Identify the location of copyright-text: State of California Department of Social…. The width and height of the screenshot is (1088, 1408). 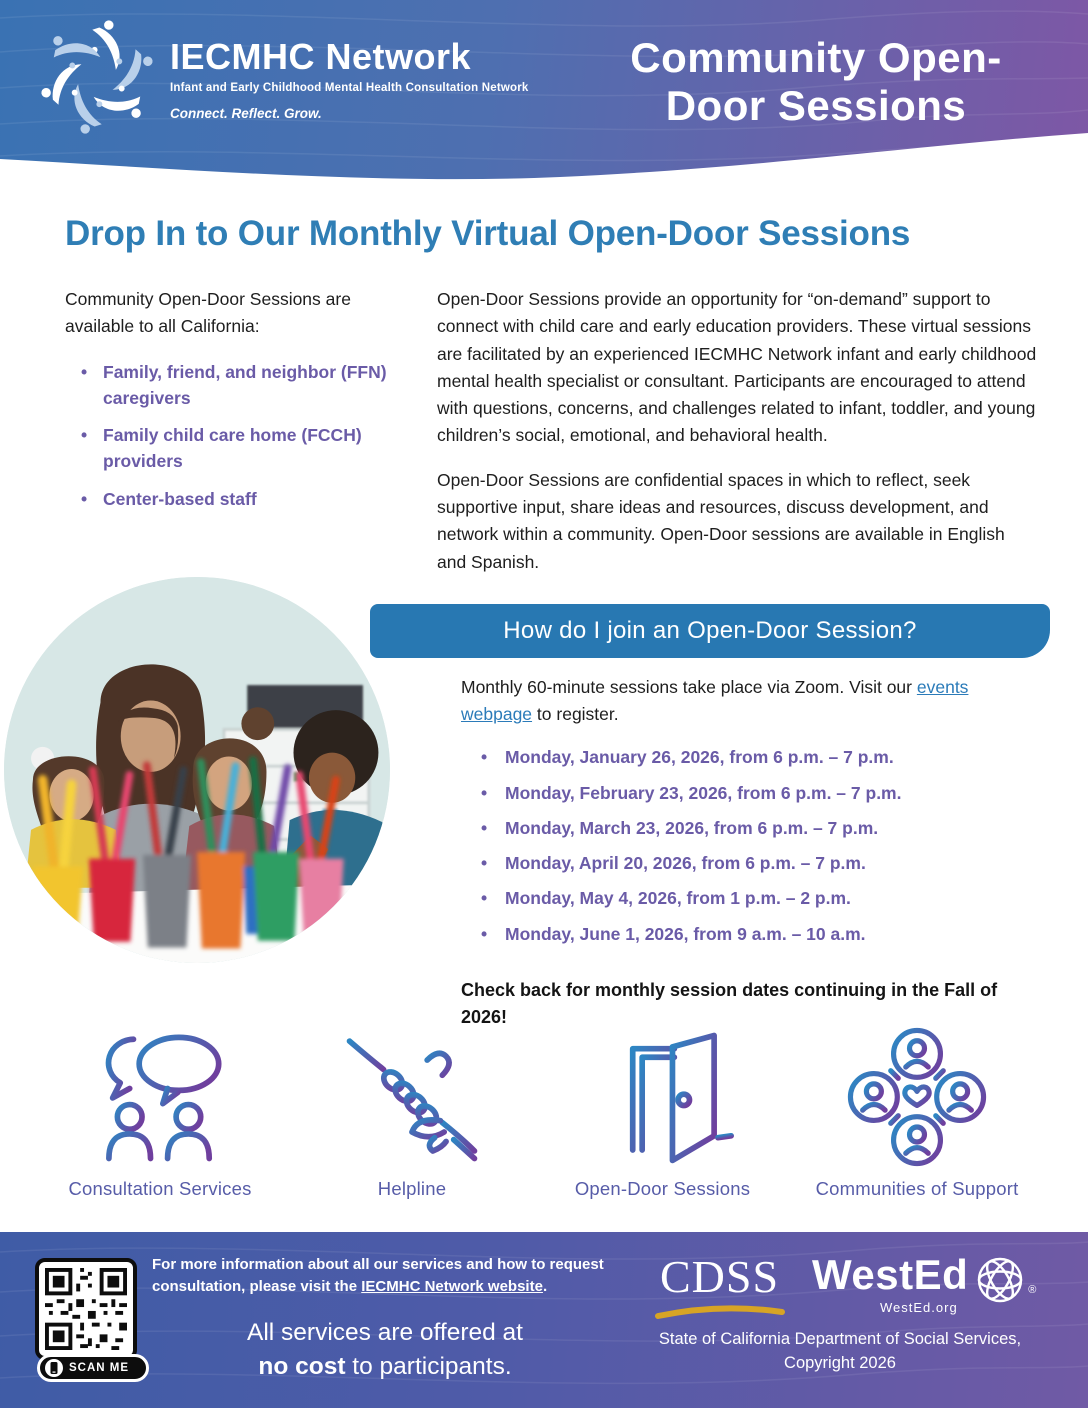
(840, 1351).